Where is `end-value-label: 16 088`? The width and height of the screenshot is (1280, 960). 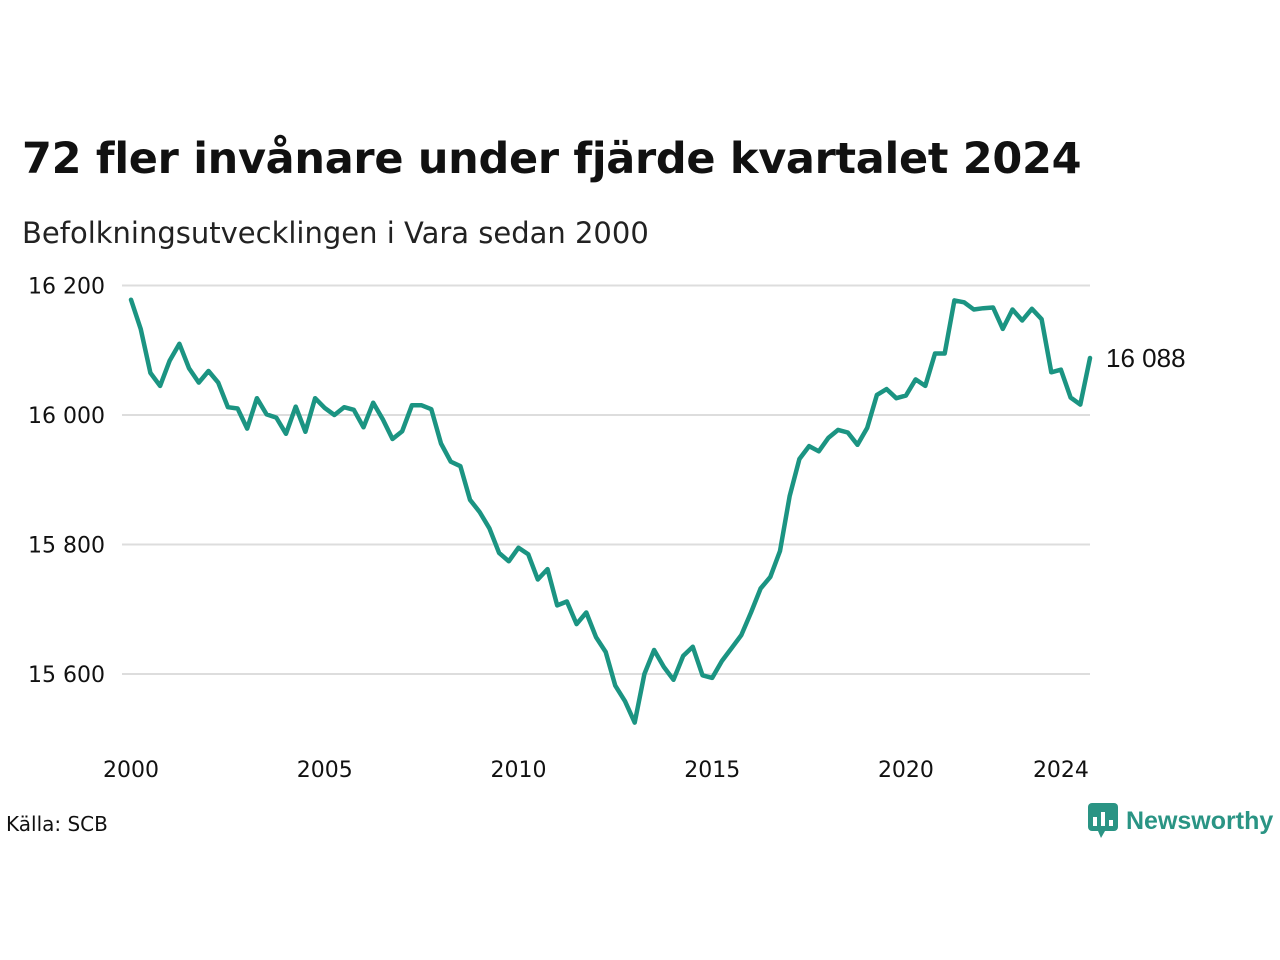
end-value-label: 16 088 is located at coordinates (1146, 358).